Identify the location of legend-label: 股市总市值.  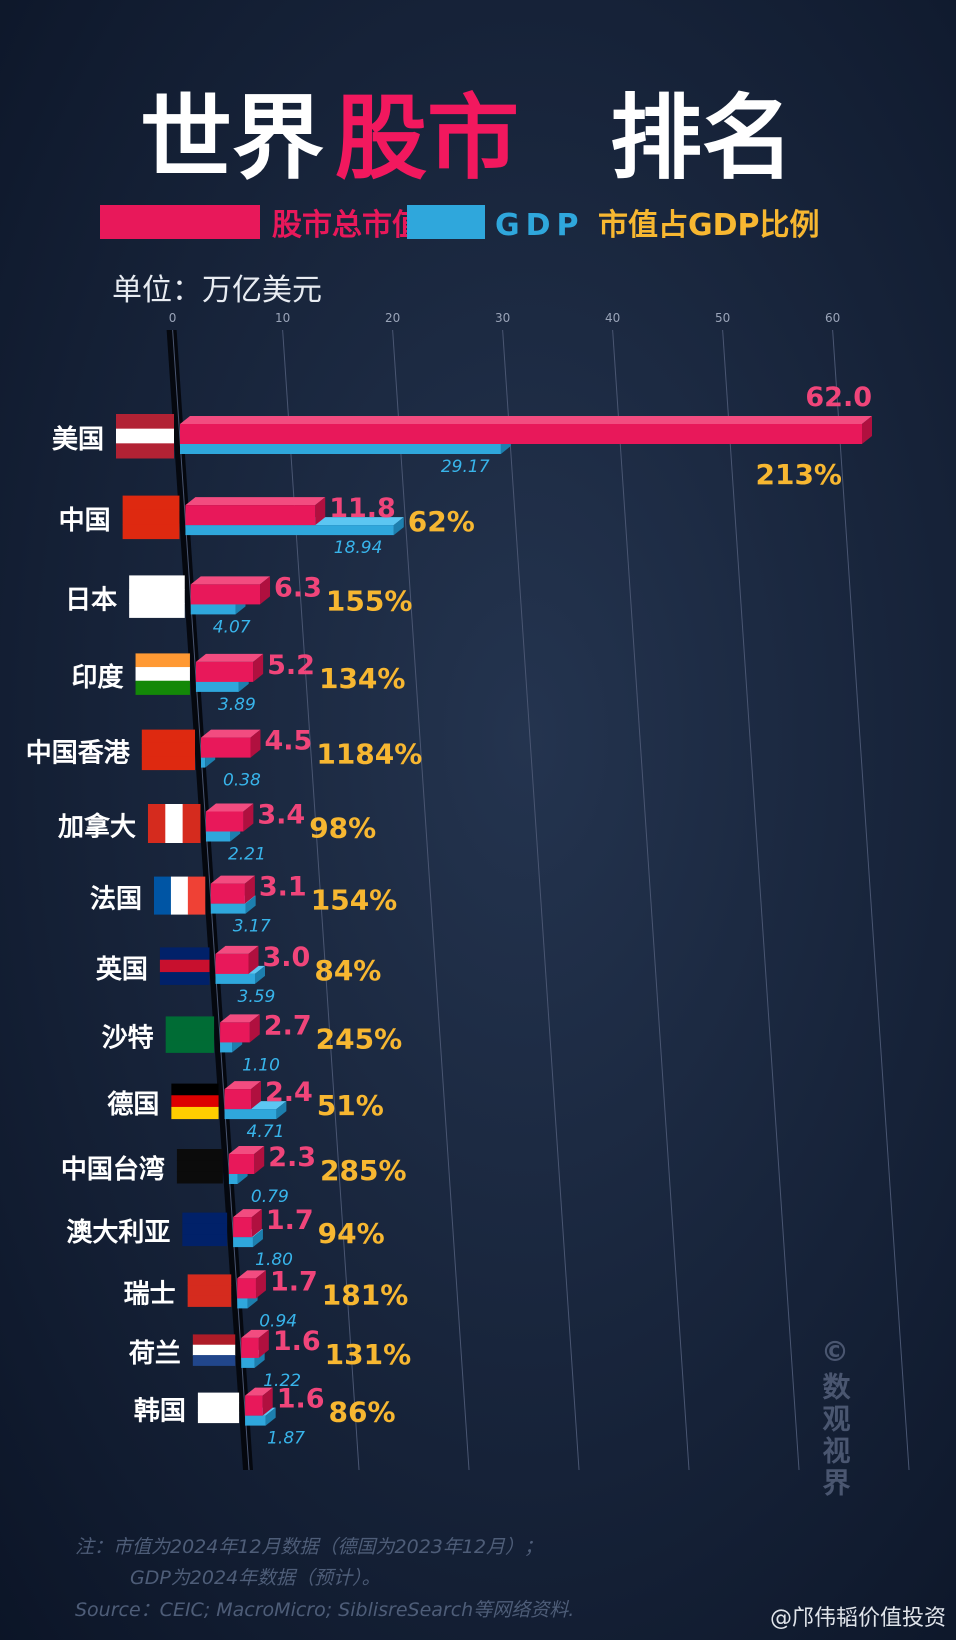
(347, 225).